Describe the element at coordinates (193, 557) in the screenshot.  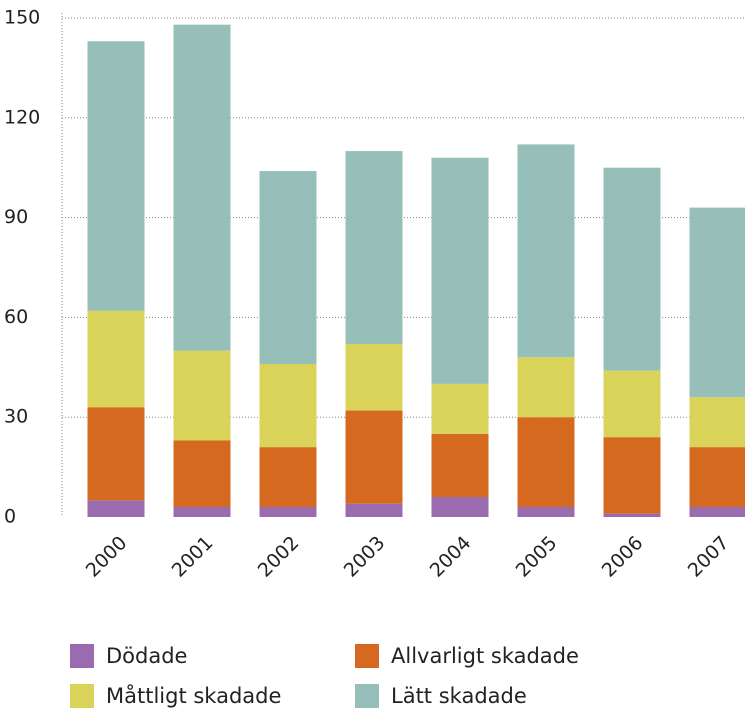
I see `x-tick-label: 2001` at that location.